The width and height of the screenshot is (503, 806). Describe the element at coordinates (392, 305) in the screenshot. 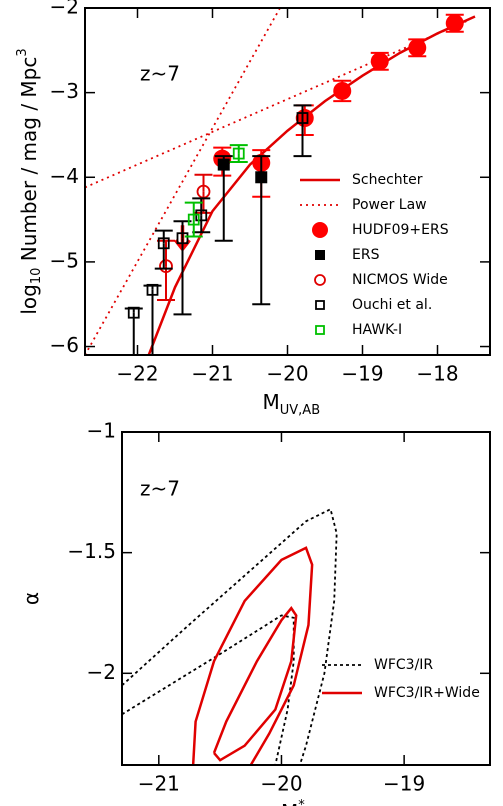

I see `legend-label: Ouchi et al.` at that location.